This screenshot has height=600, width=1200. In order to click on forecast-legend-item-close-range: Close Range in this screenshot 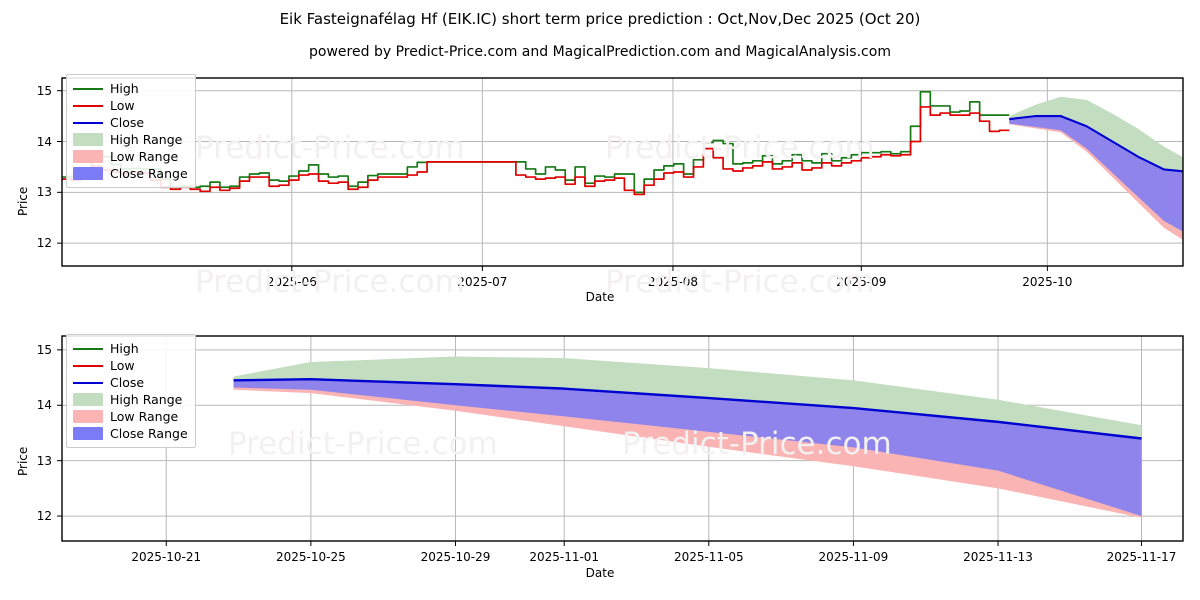, I will do `click(130, 433)`.